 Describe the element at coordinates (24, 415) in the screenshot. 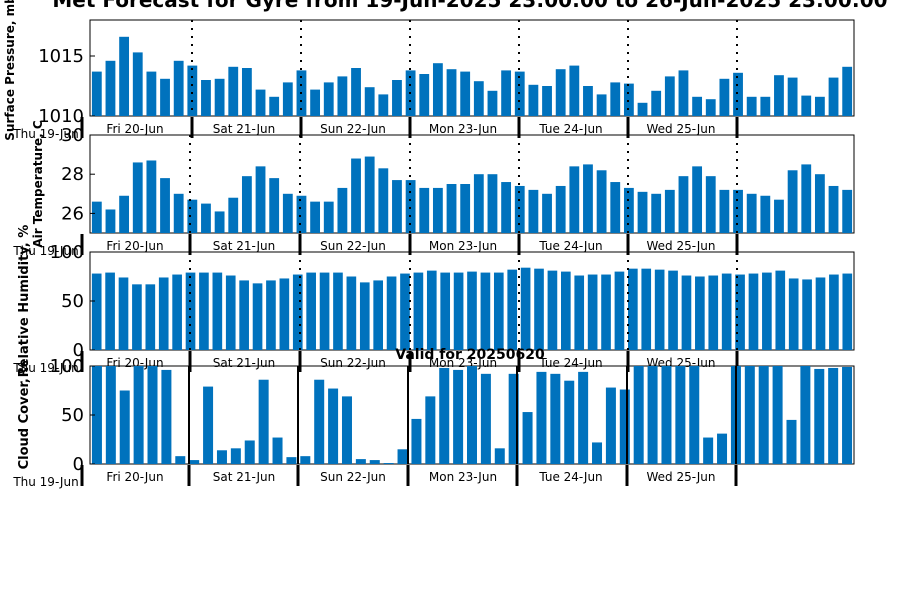

I see `y-axis-label: Cloud Cover, %` at that location.